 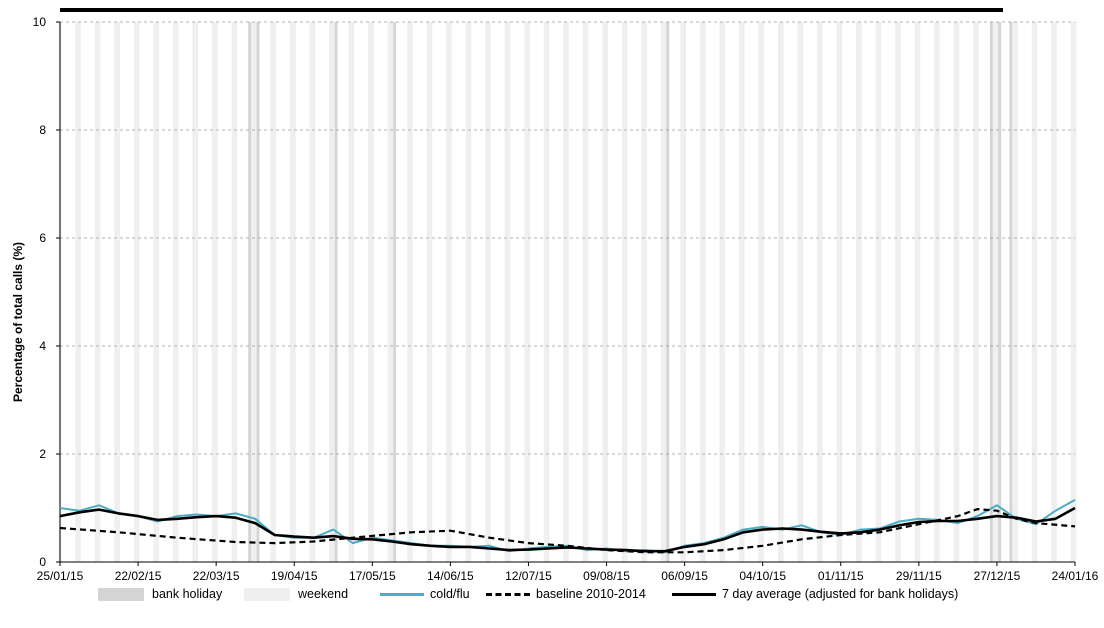 I want to click on legend-bank-holiday: bank holiday, so click(x=160, y=594).